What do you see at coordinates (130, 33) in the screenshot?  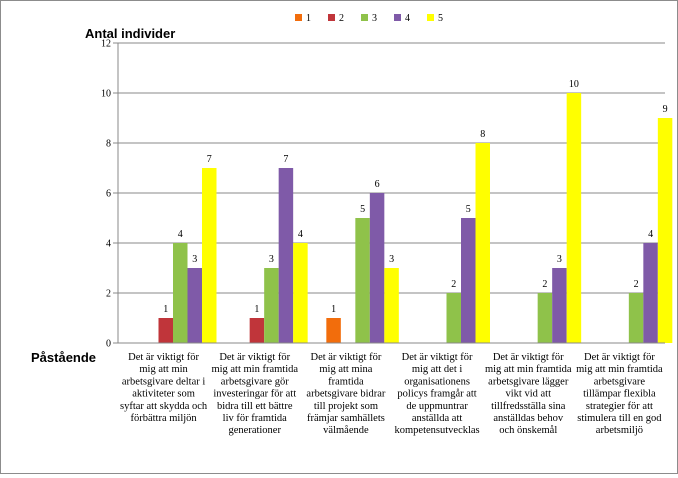 I see `y-axis-title: Antal individer` at bounding box center [130, 33].